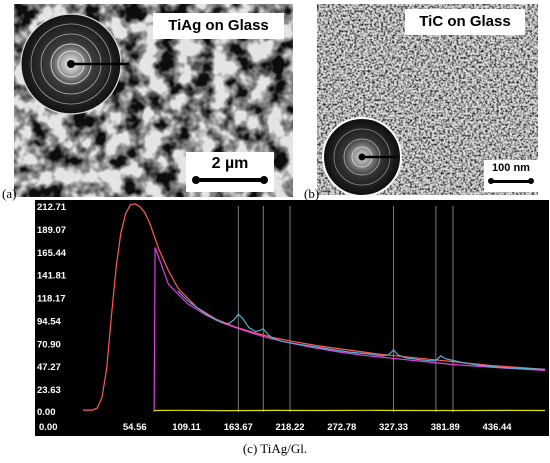 This screenshot has width=550, height=463. Describe the element at coordinates (275, 448) in the screenshot. I see `figure-caption: (c) TiAg/Gl.` at that location.